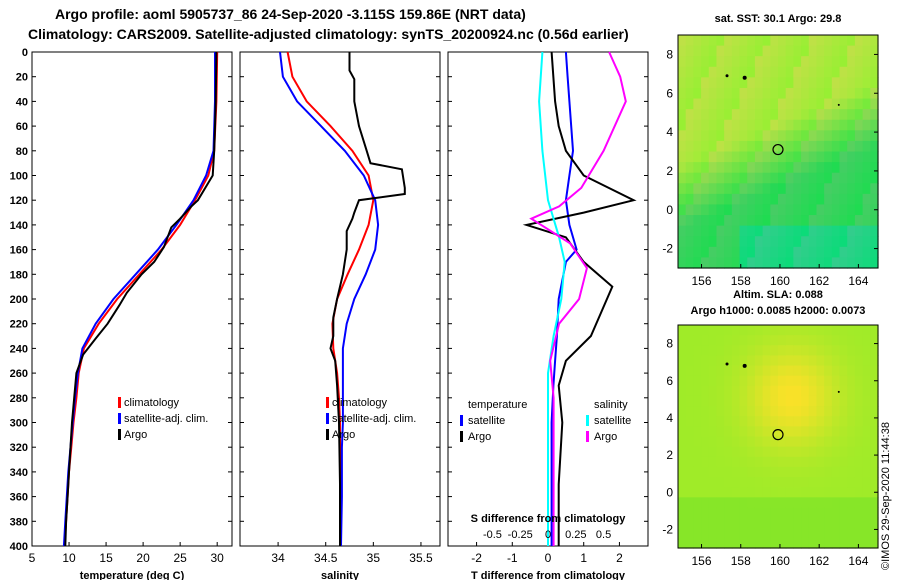 The height and width of the screenshot is (580, 900). What do you see at coordinates (22, 152) in the screenshot?
I see `y-tick-label: 80` at bounding box center [22, 152].